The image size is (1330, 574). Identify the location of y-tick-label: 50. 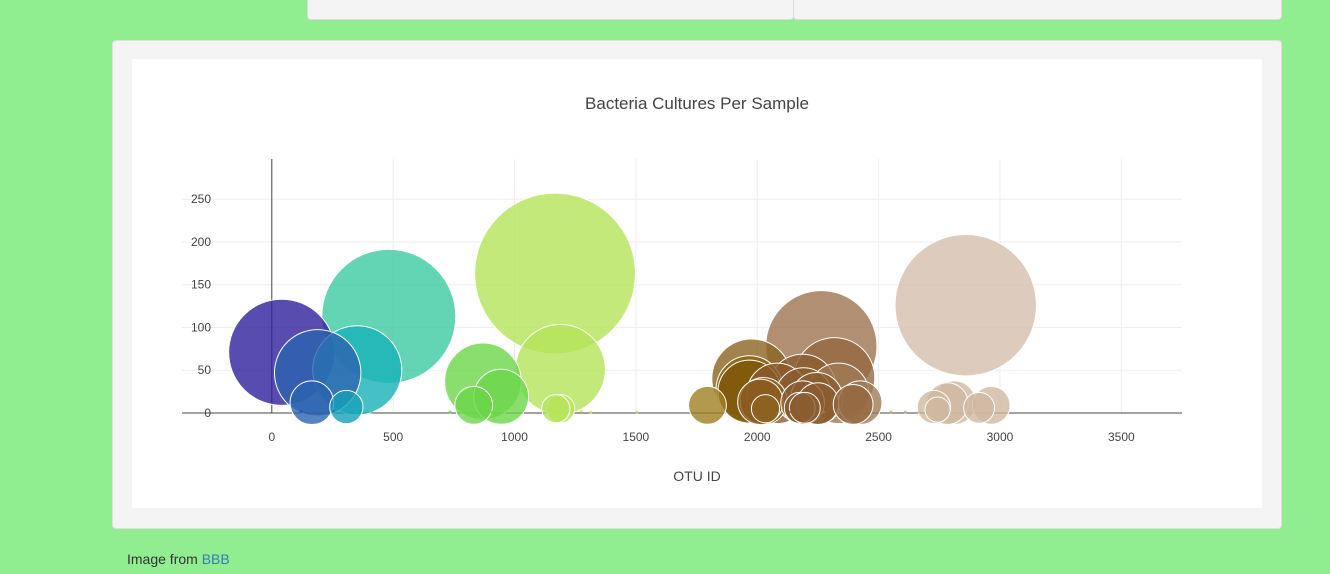
(205, 370).